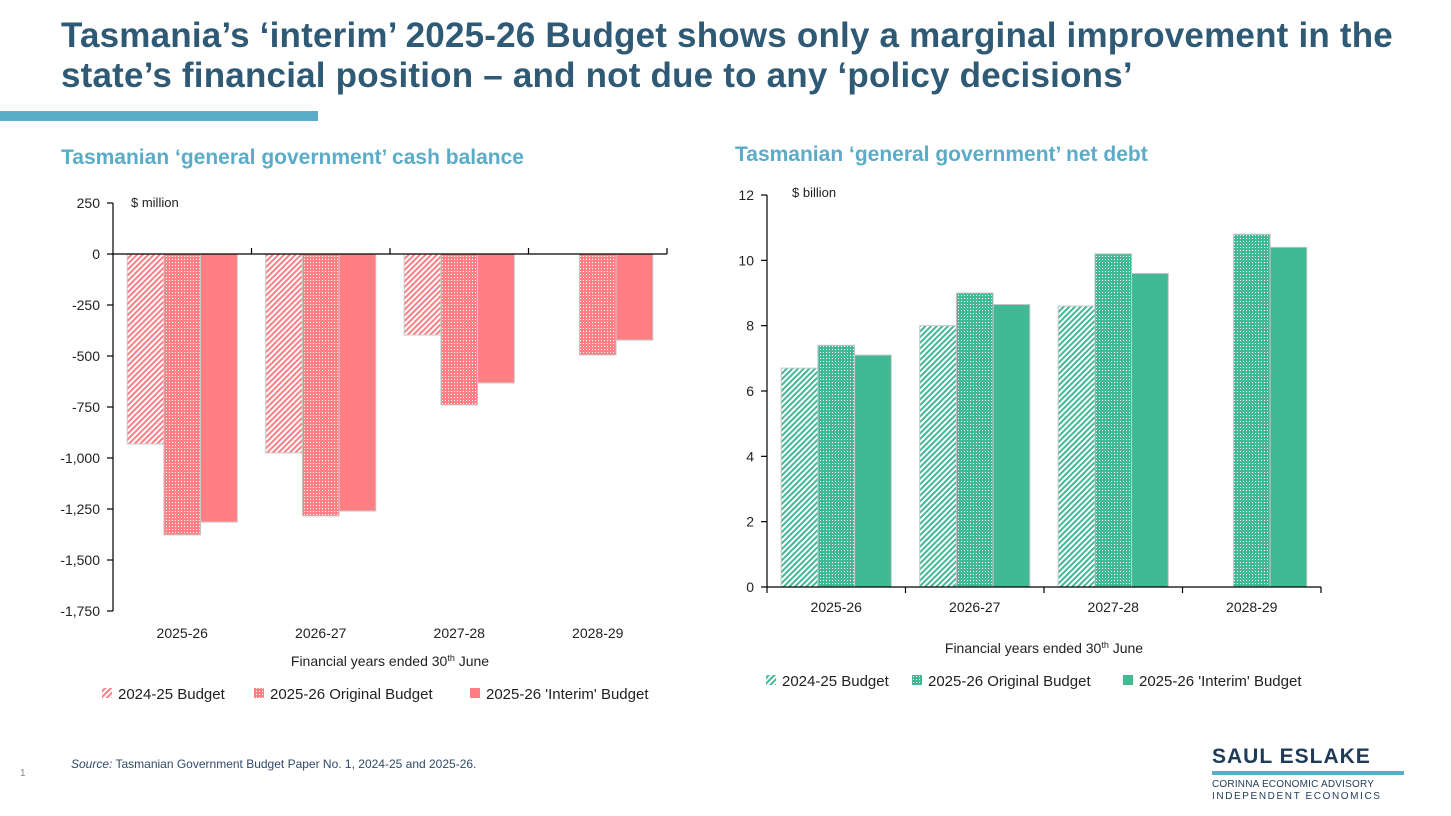  Describe the element at coordinates (92, 764) in the screenshot. I see `source-label: Source:` at that location.